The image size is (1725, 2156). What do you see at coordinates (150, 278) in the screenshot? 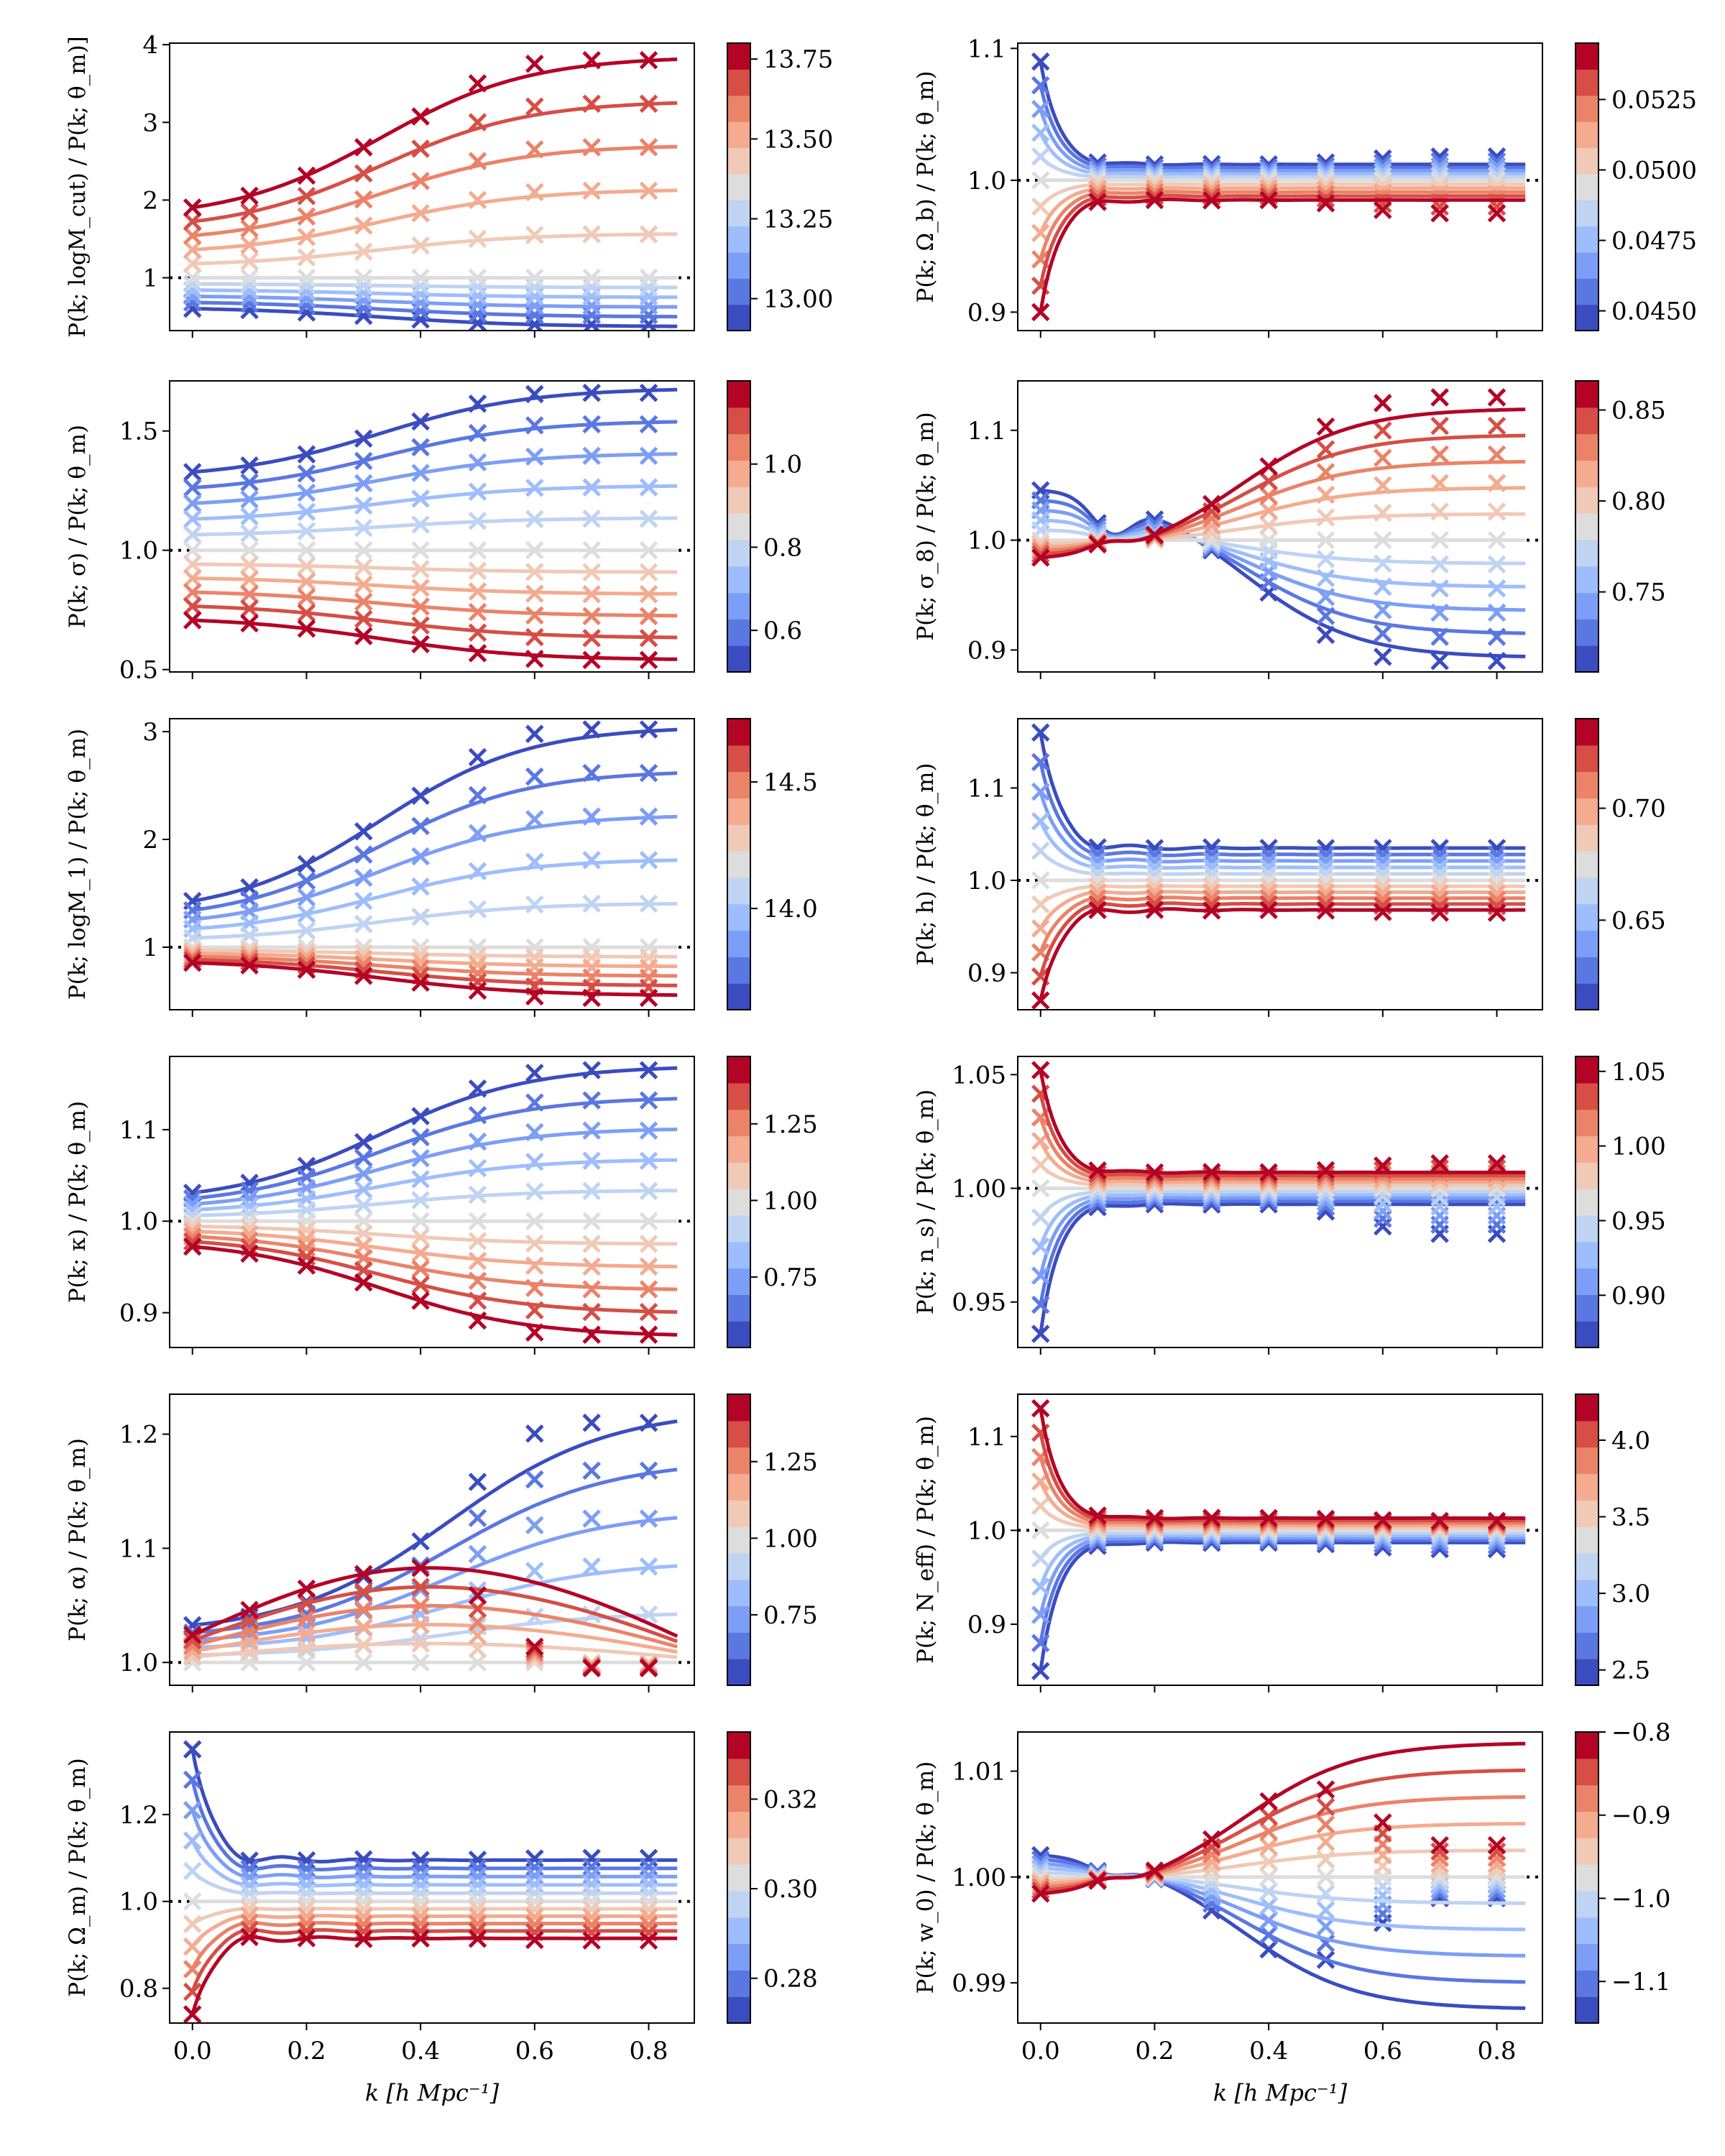
I see `y-tick-label: 1` at bounding box center [150, 278].